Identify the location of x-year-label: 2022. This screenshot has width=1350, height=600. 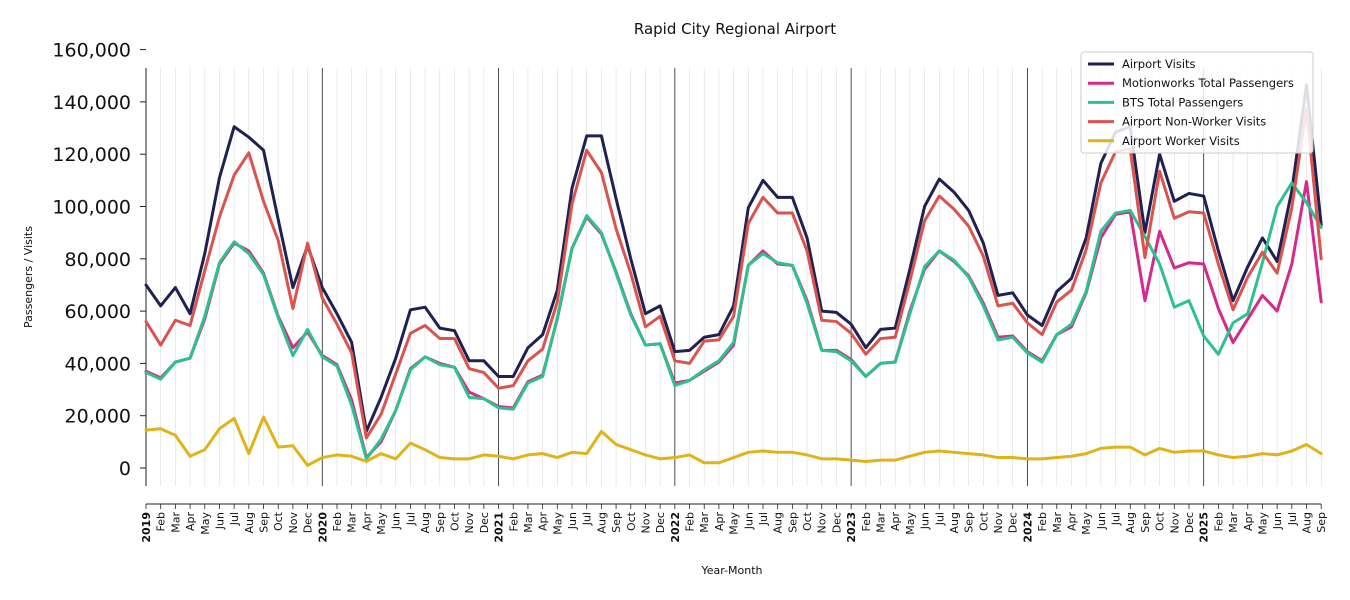
(675, 527).